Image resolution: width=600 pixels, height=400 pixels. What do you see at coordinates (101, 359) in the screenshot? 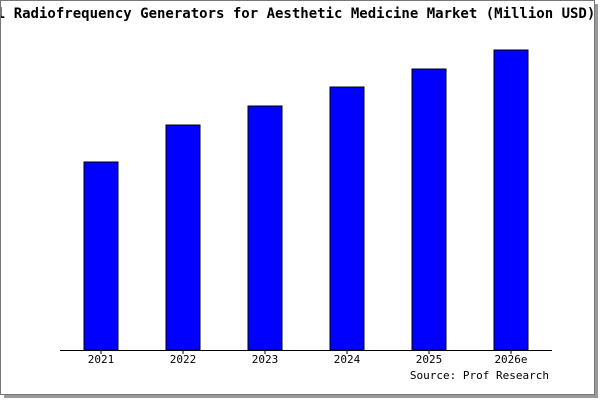
I see `x-tick-label: 2021` at bounding box center [101, 359].